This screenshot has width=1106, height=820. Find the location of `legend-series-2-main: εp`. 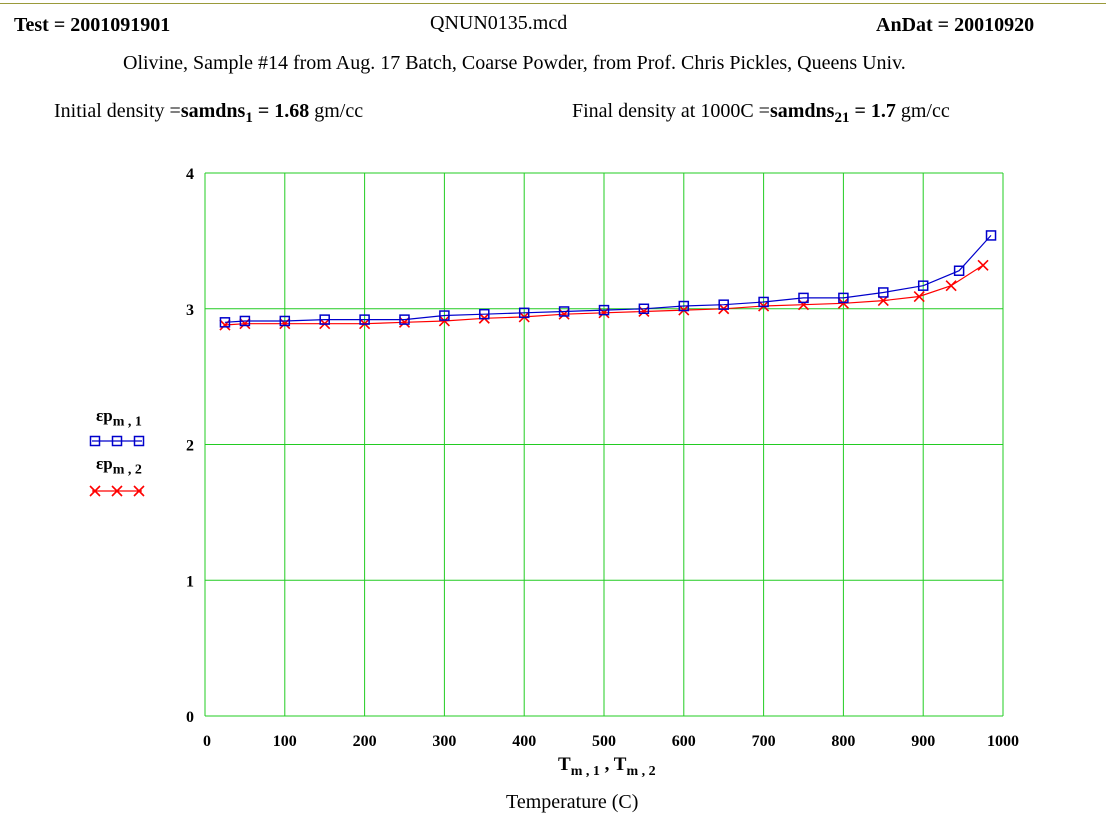

legend-series-2-main: εp is located at coordinates (104, 463).